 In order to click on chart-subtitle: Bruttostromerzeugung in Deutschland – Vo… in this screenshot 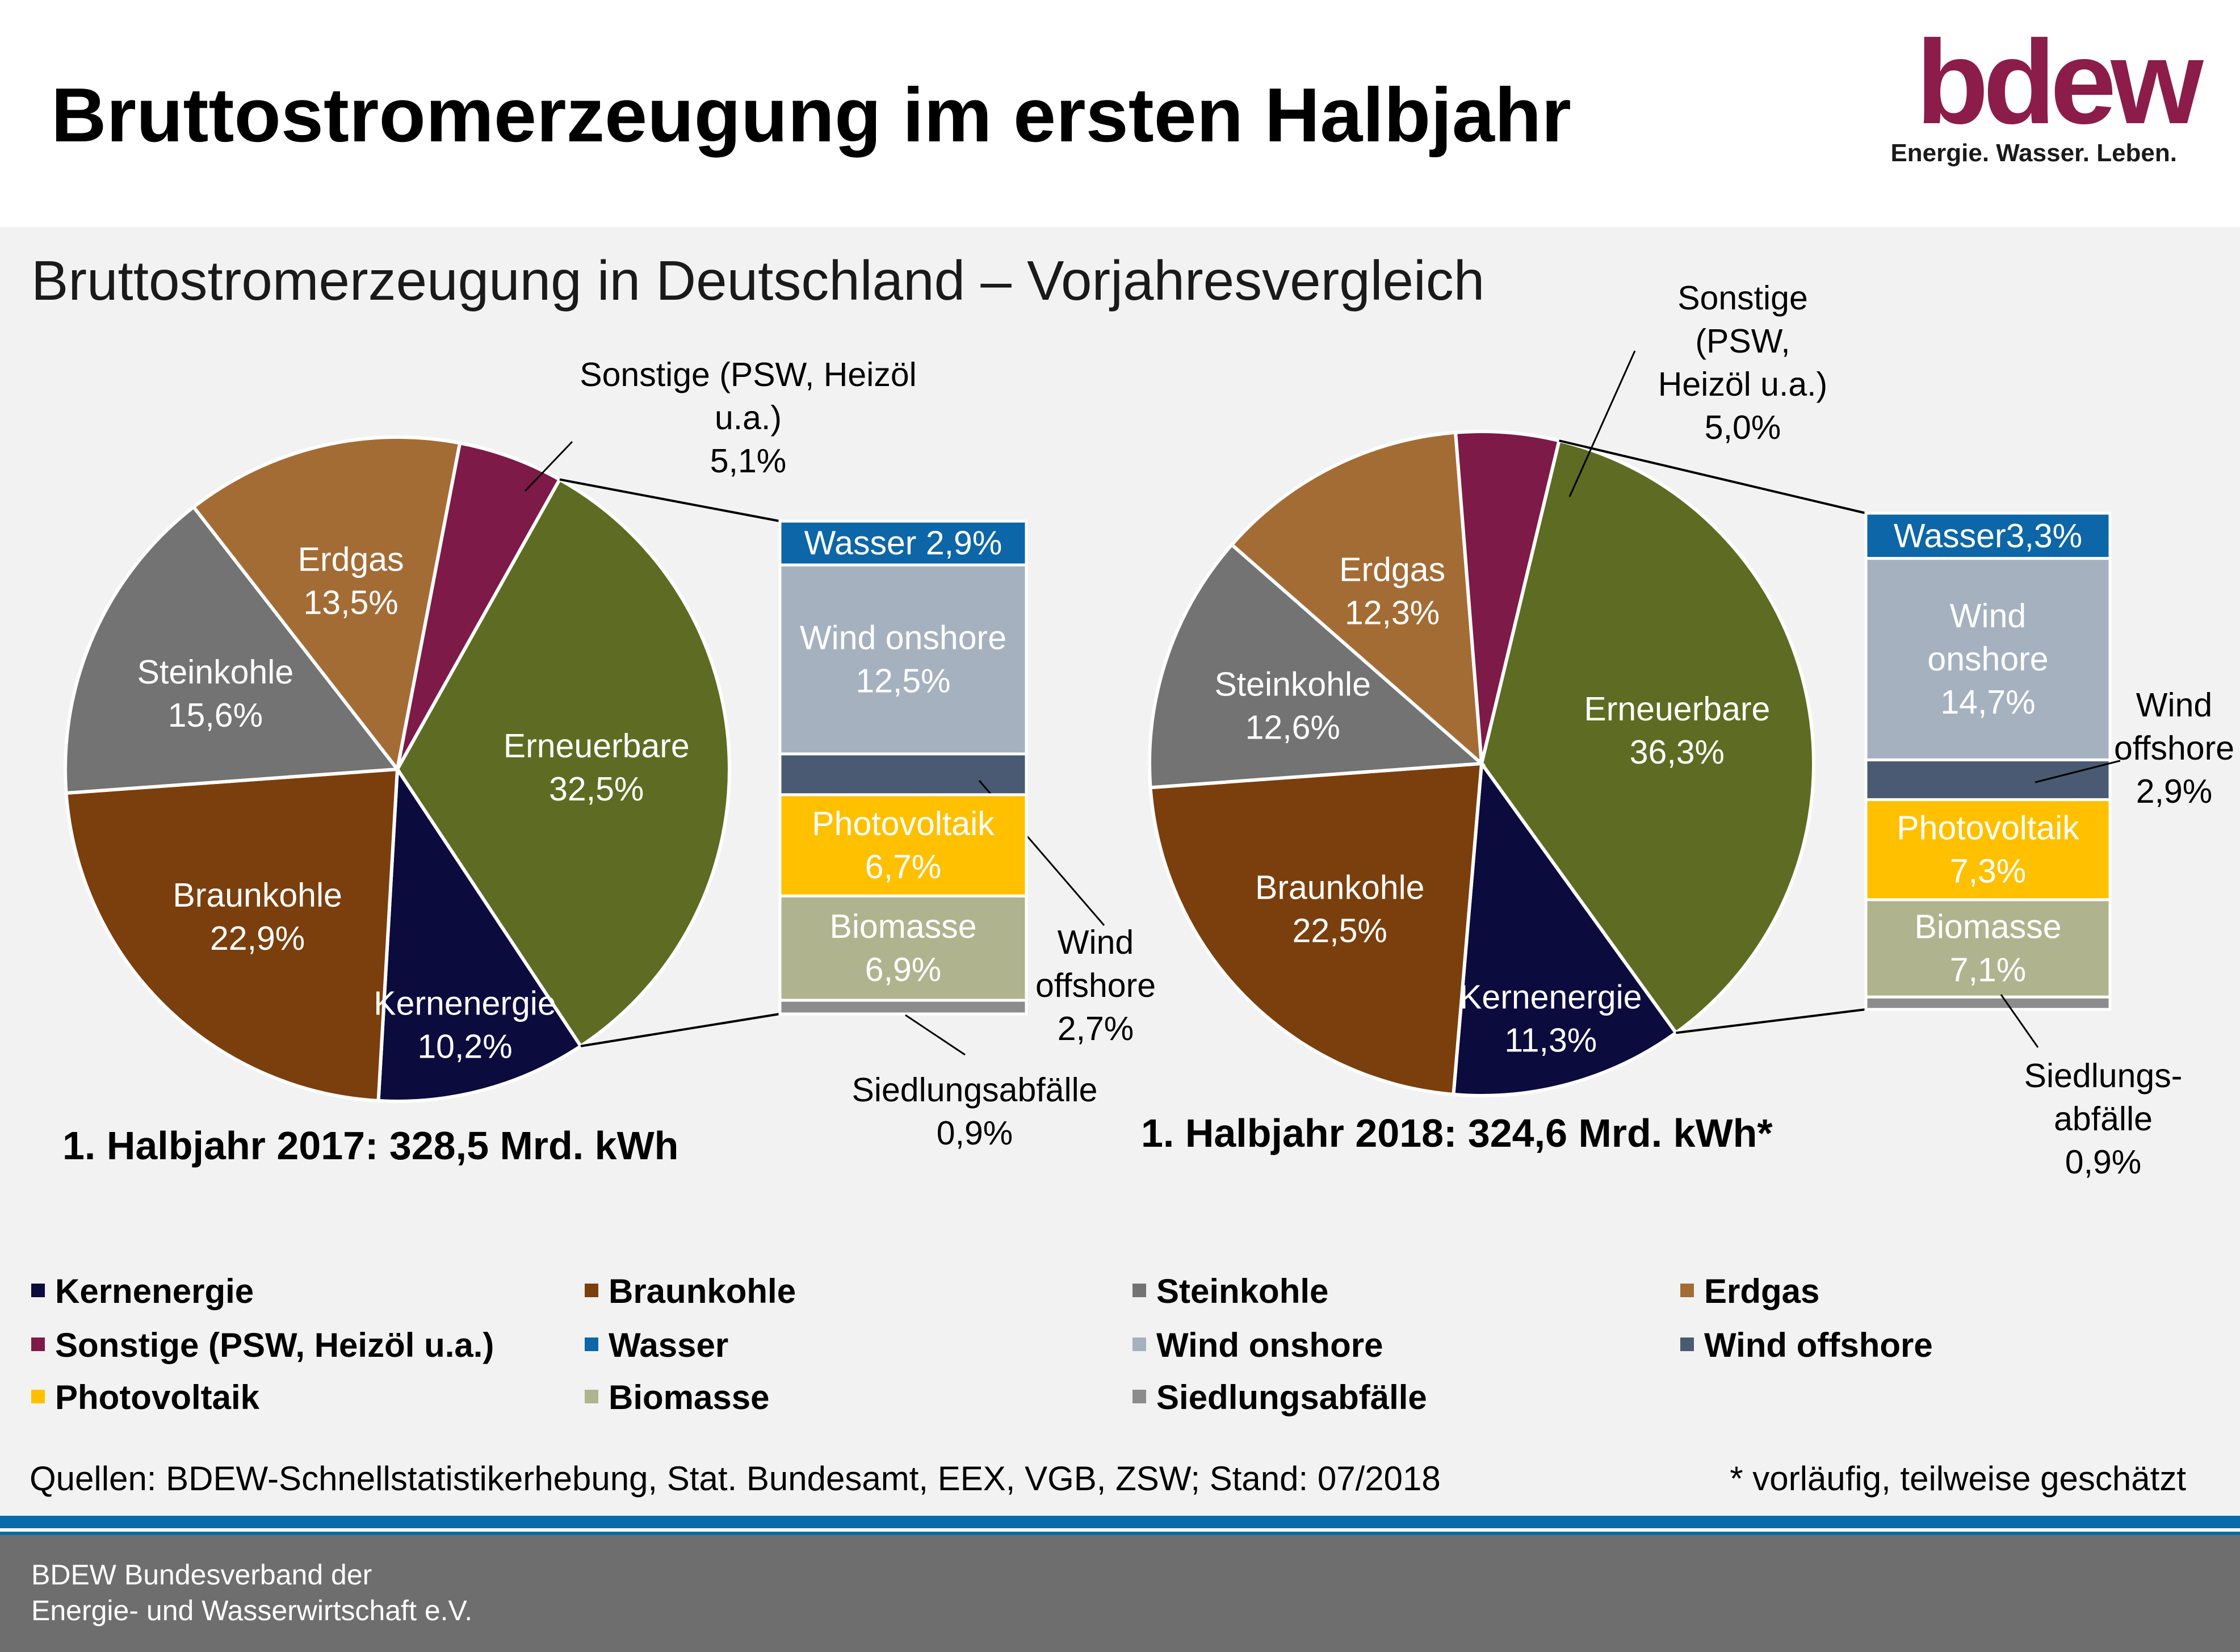, I will do `click(758, 280)`.